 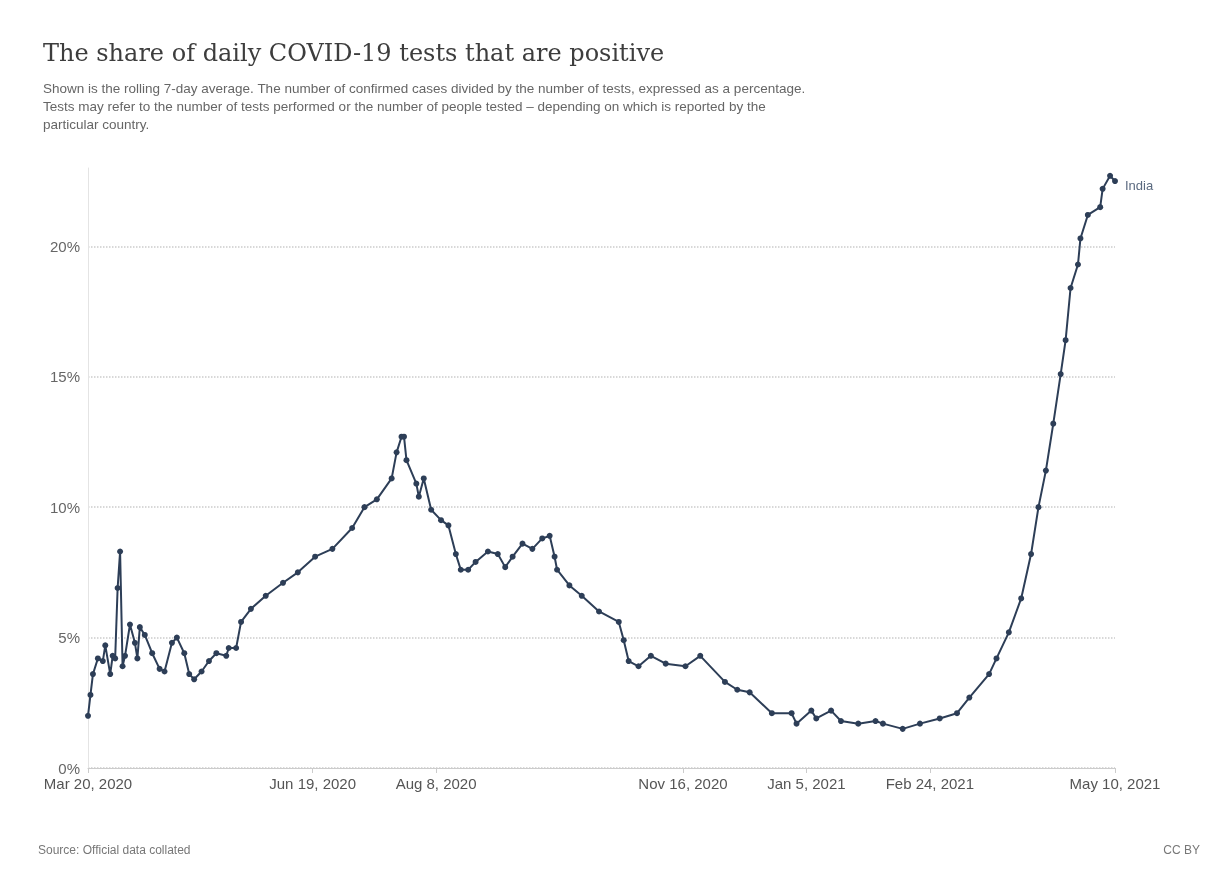 I want to click on x-tick-label: Feb 24, 2021, so click(x=930, y=783).